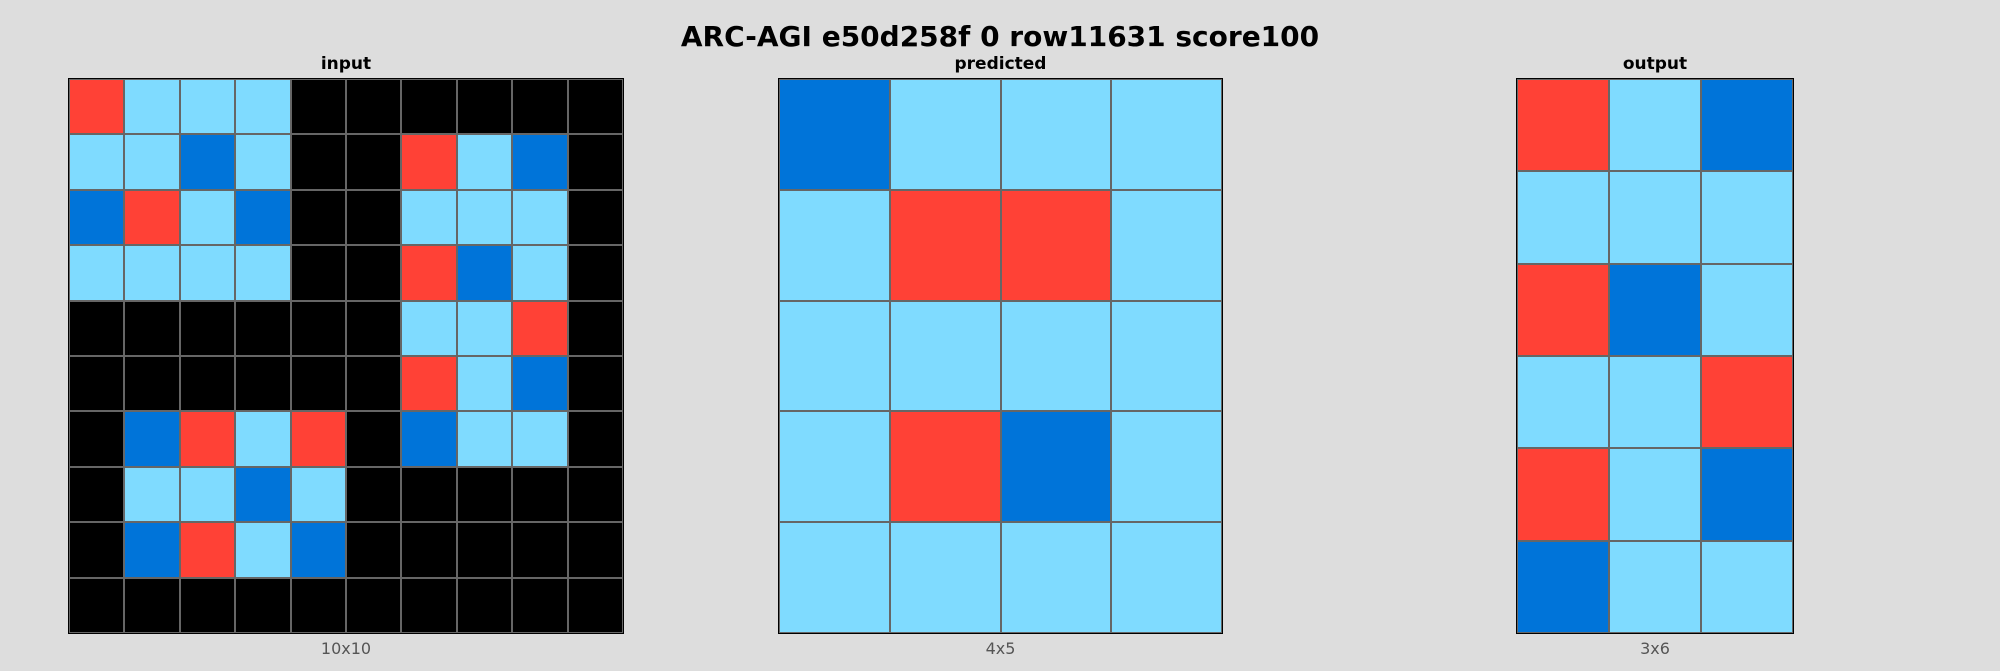 The width and height of the screenshot is (2000, 671). What do you see at coordinates (346, 64) in the screenshot?
I see `input-panel-label: input` at bounding box center [346, 64].